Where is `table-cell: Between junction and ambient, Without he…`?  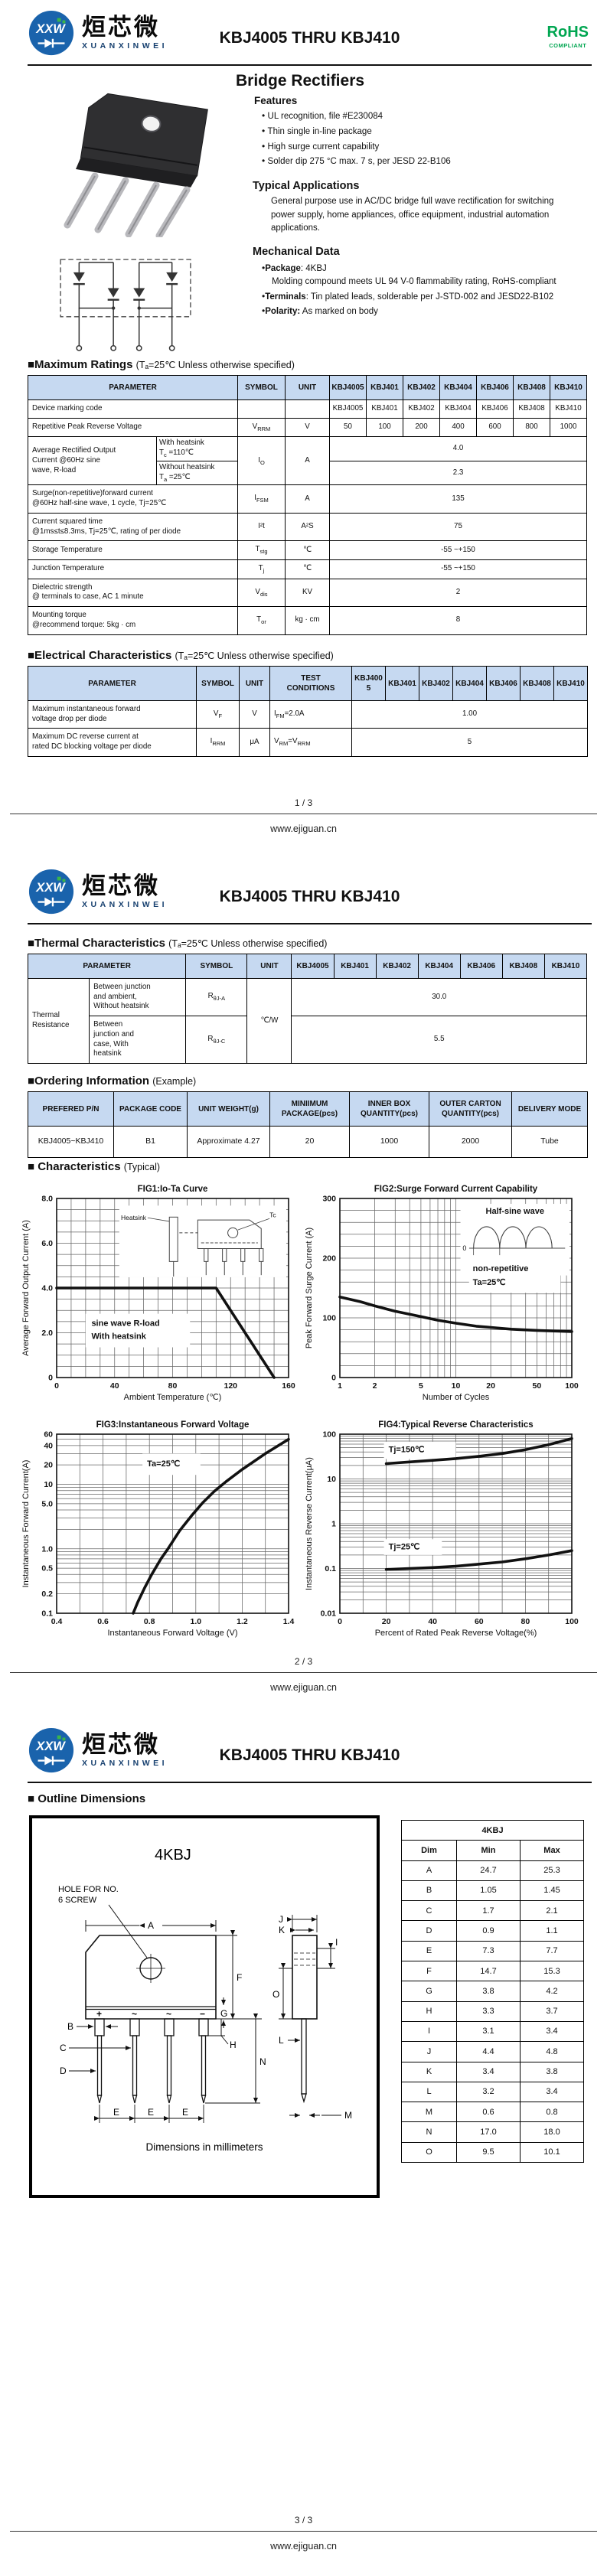
table-cell: Between junction and ambient, Without he… is located at coordinates (138, 997).